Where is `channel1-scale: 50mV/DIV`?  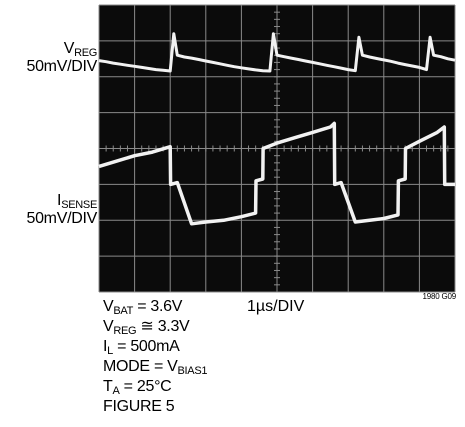
channel1-scale: 50mV/DIV is located at coordinates (61, 66).